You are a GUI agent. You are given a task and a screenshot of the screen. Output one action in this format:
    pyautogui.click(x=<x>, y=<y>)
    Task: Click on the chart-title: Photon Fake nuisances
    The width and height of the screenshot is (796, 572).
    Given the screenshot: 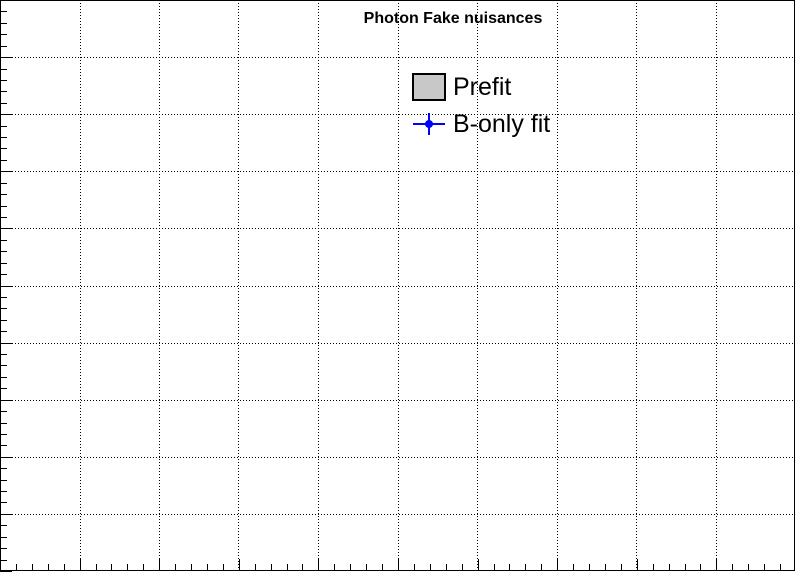 What is the action you would take?
    pyautogui.click(x=453, y=18)
    